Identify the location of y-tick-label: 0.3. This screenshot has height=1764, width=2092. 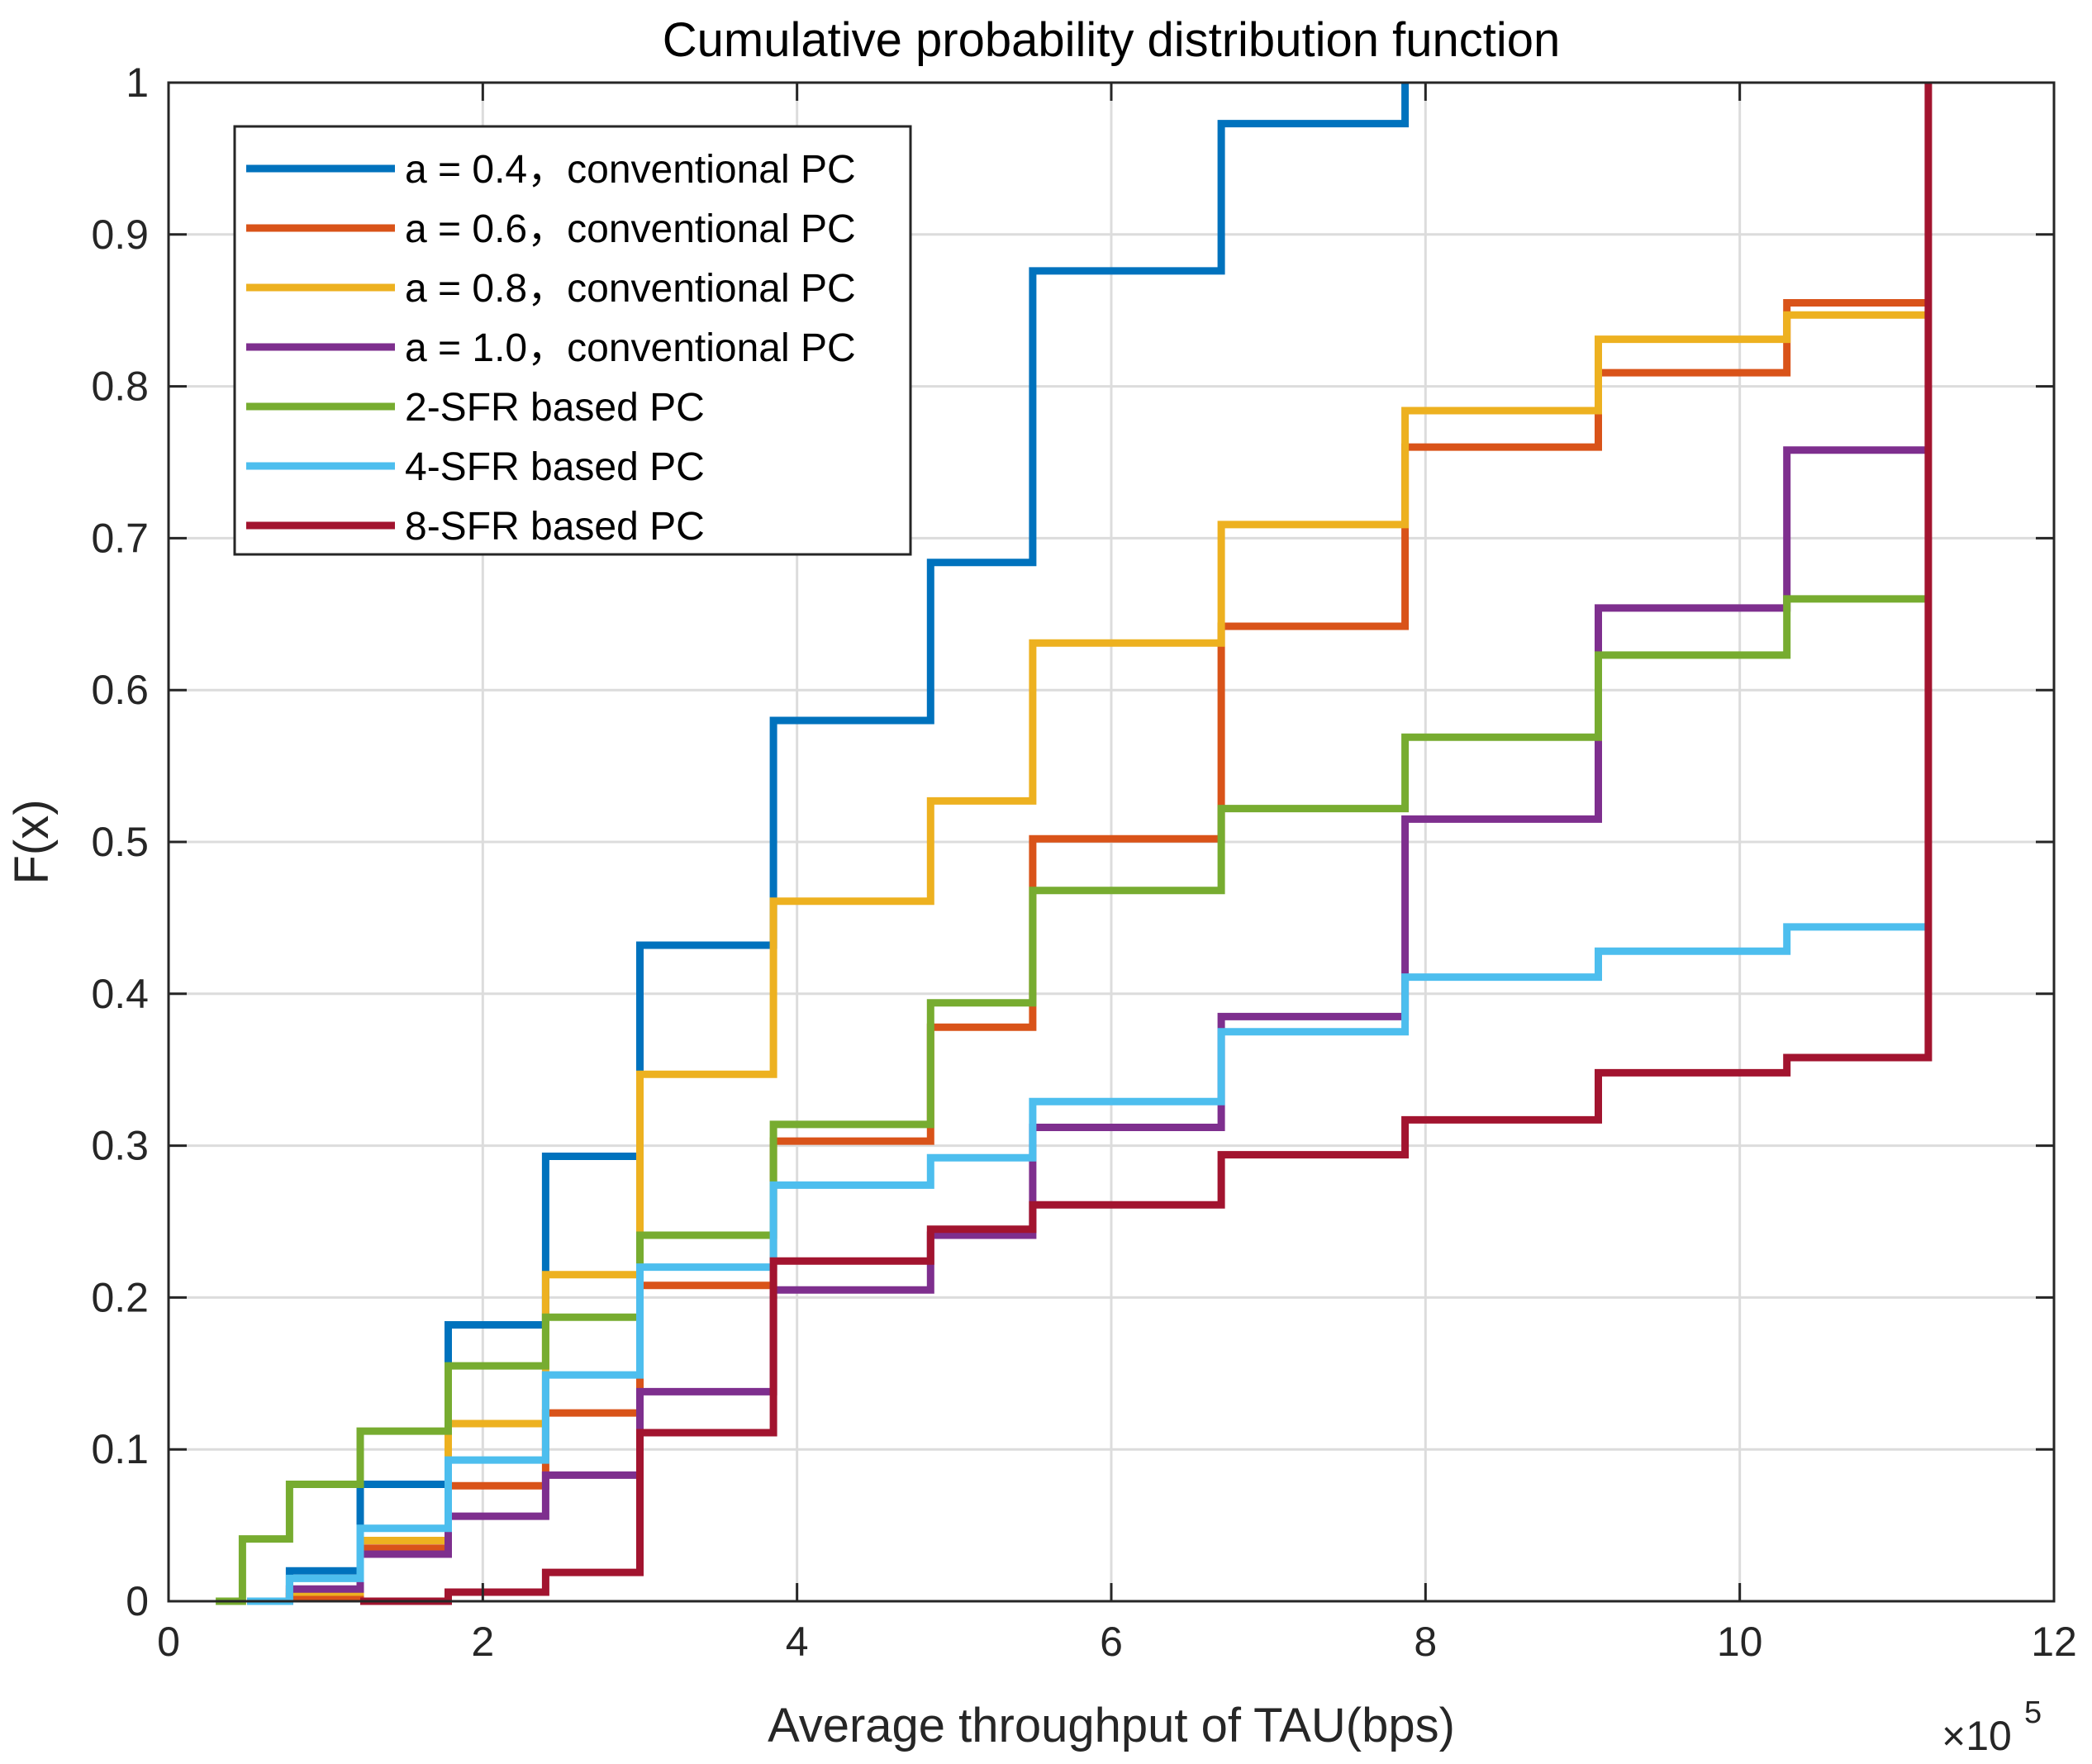
(120, 1146).